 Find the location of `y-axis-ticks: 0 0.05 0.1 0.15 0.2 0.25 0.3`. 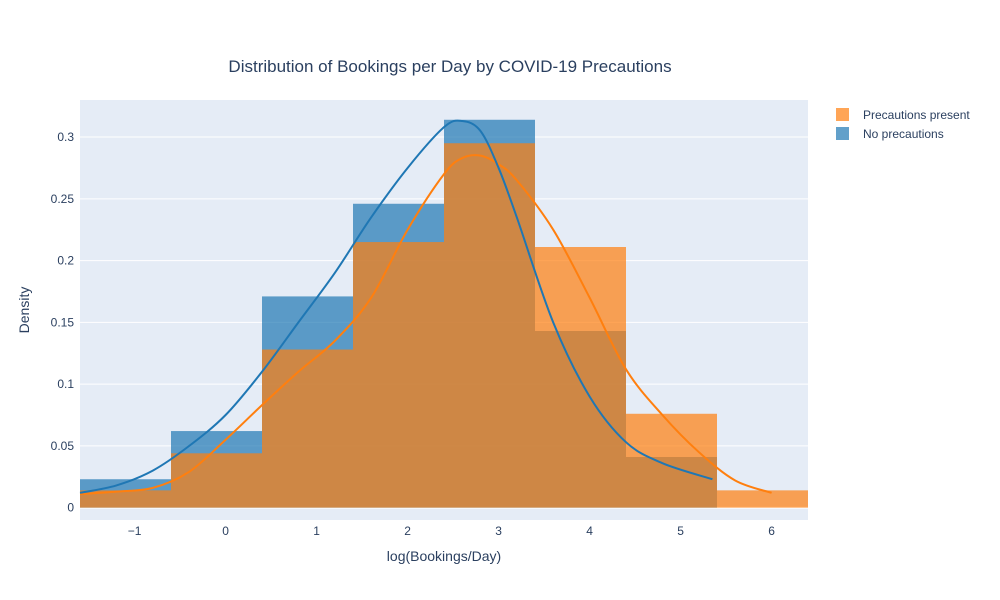

y-axis-ticks: 0 0.05 0.1 0.15 0.2 0.25 0.3 is located at coordinates (63, 322).